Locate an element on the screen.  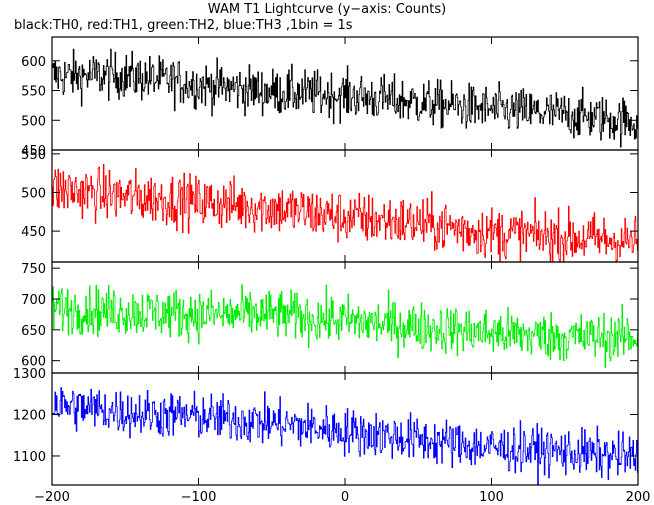
series-th2-line is located at coordinates (345, 326).